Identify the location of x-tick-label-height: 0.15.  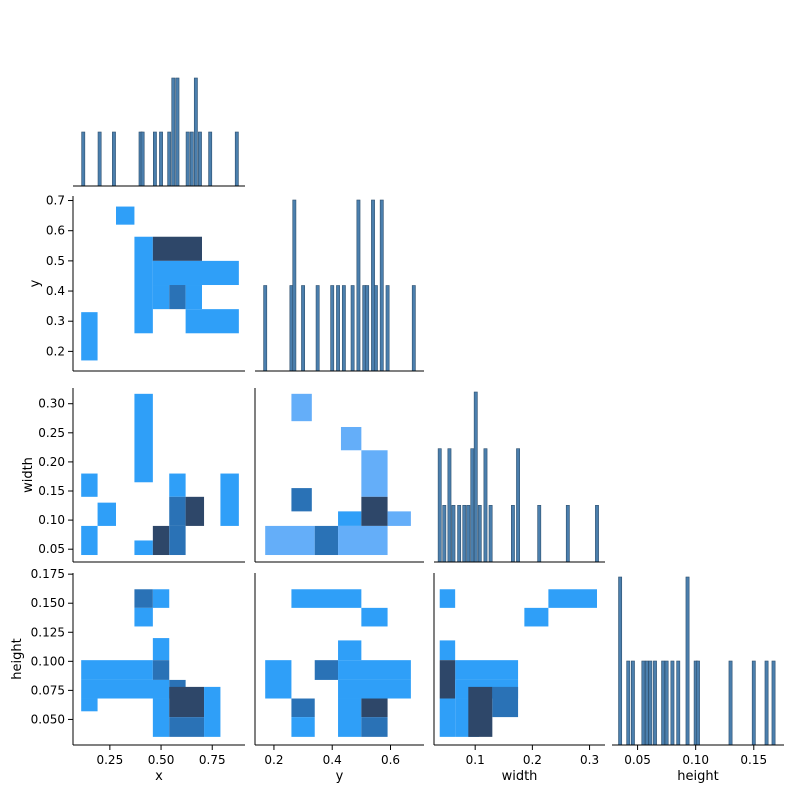
(753, 760).